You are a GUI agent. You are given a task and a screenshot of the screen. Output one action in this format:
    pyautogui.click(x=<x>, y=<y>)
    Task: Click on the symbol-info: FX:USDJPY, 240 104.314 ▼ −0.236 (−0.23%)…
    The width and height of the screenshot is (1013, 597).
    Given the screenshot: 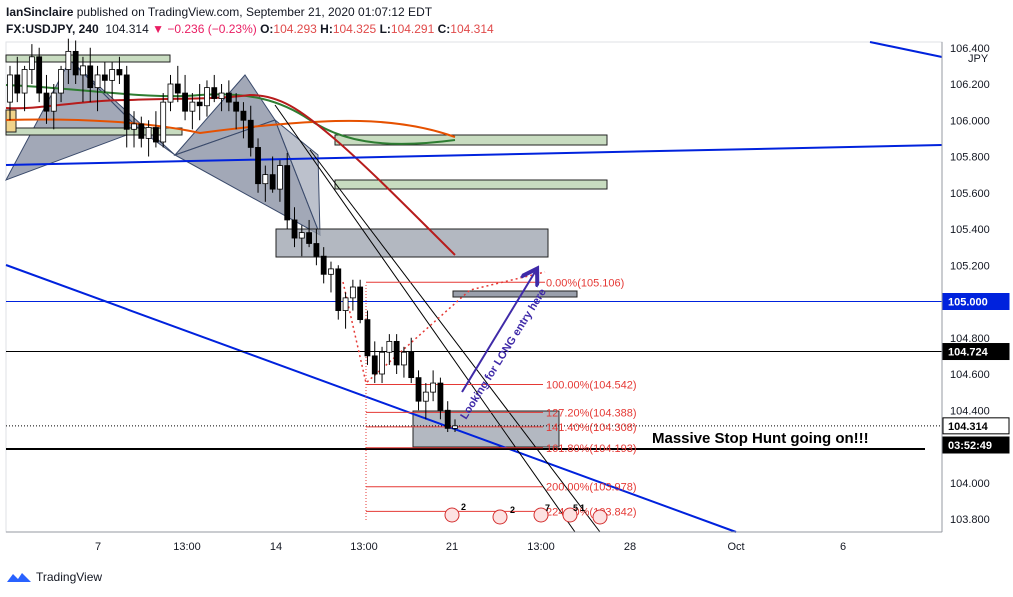 What is the action you would take?
    pyautogui.click(x=250, y=29)
    